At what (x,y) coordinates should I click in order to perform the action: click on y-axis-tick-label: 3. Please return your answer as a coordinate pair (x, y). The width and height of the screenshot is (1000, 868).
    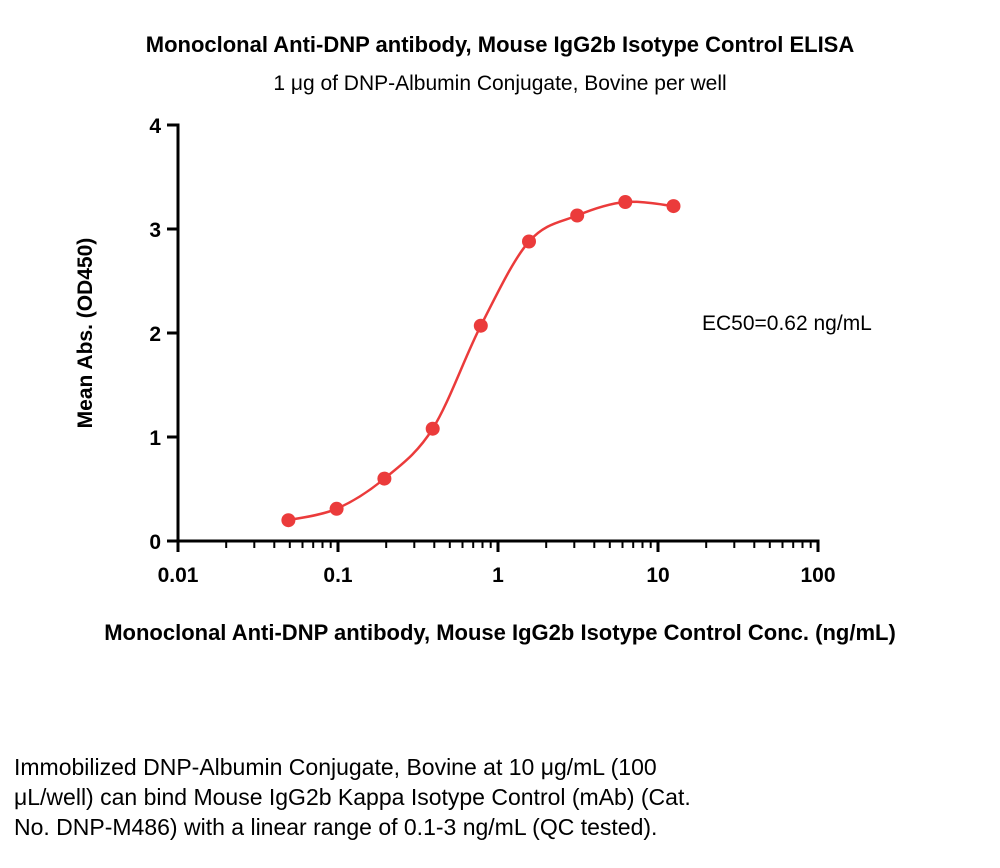
    Looking at the image, I should click on (155, 230).